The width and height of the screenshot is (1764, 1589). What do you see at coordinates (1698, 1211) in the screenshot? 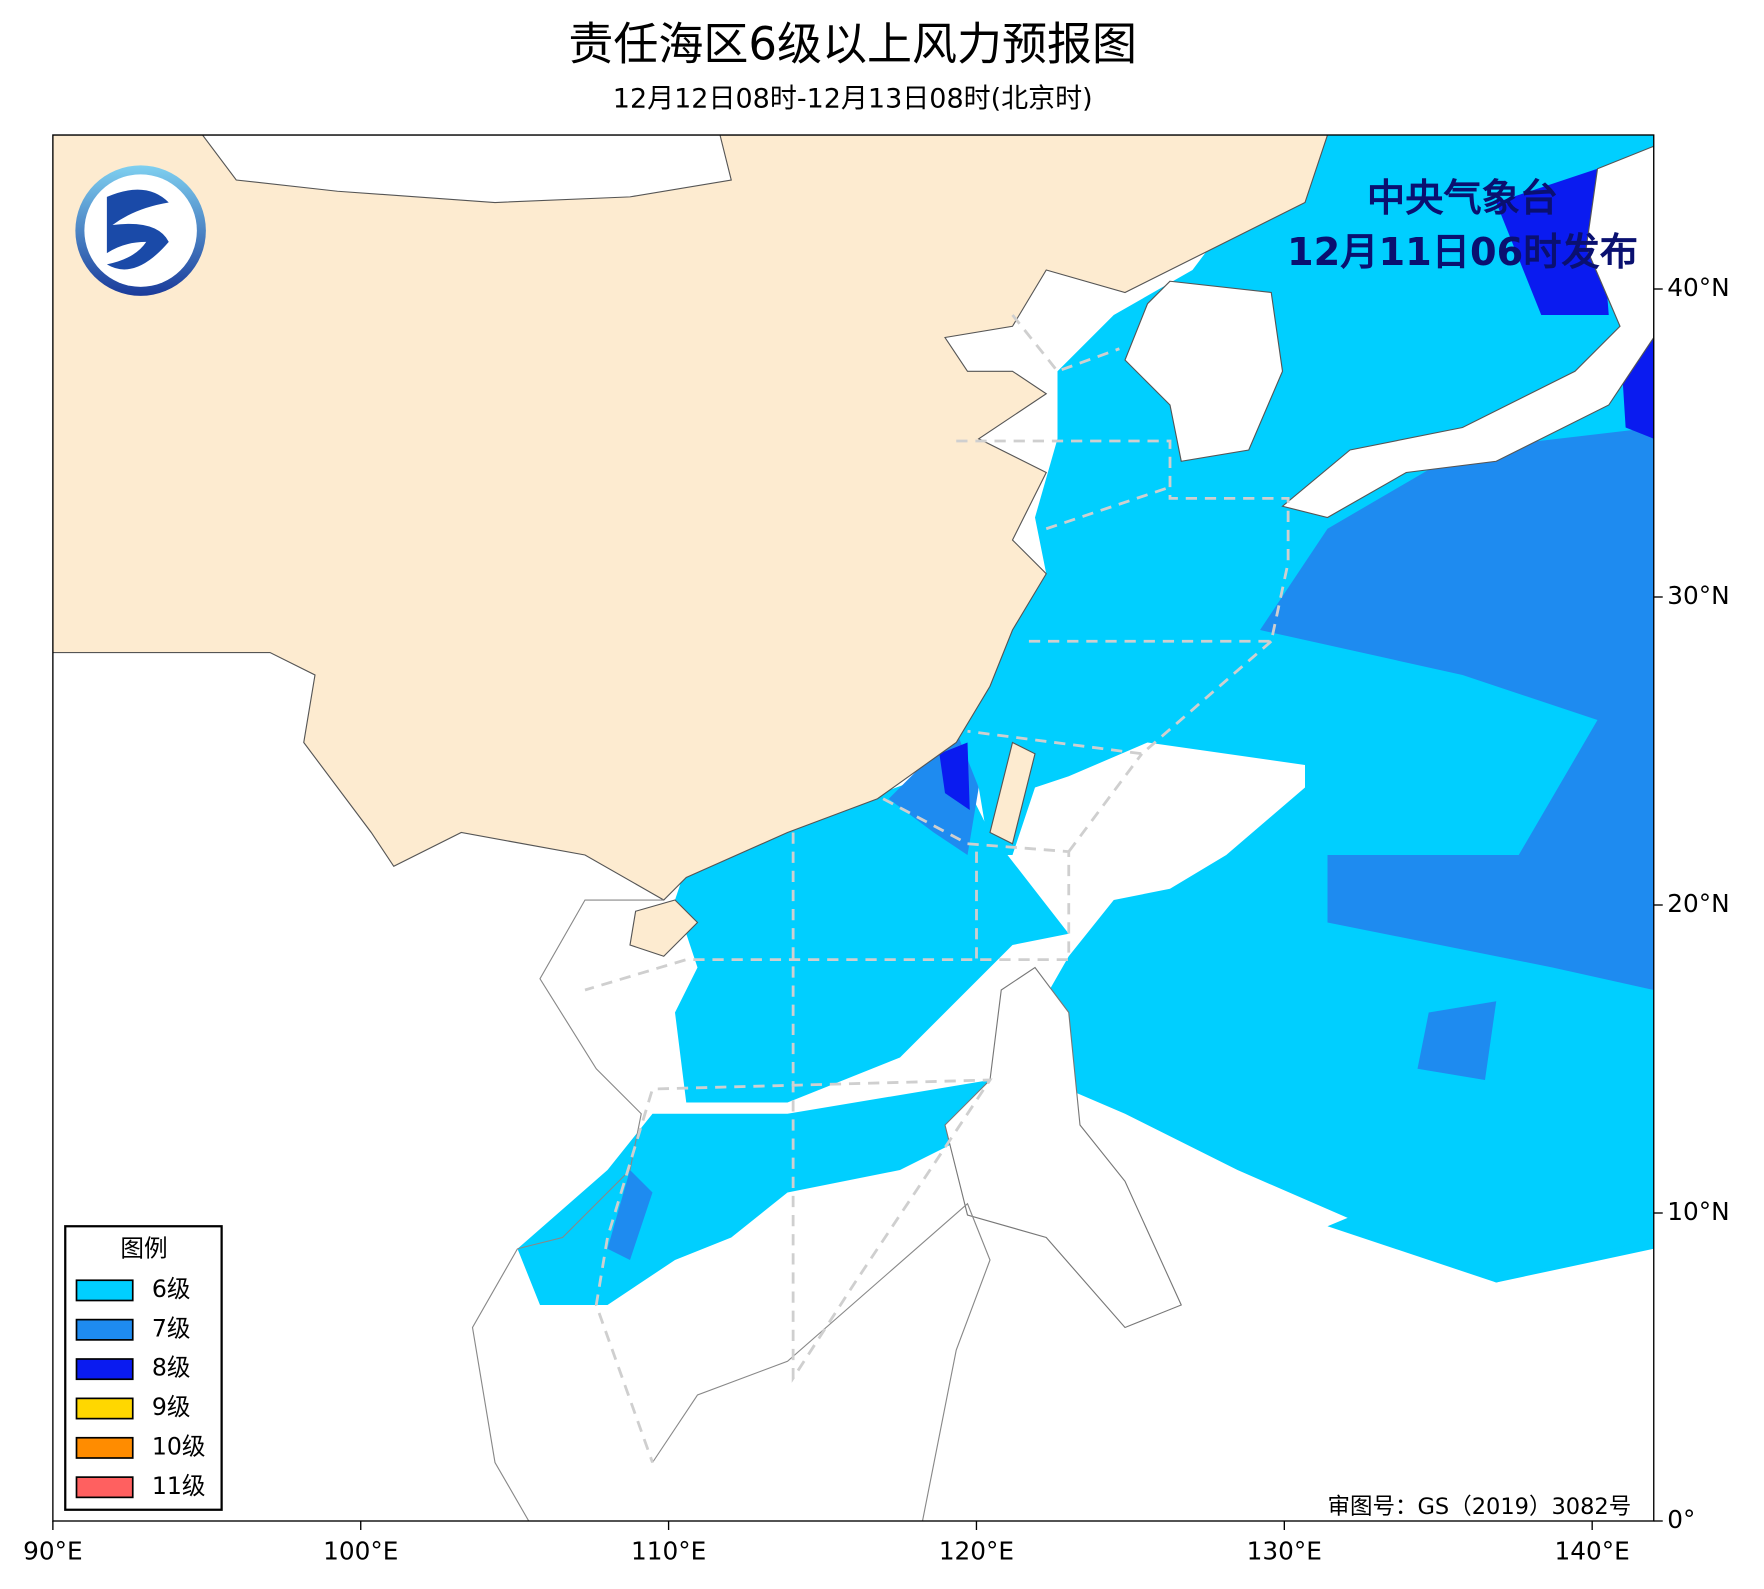
I see `y-tick-label: 10°N` at bounding box center [1698, 1211].